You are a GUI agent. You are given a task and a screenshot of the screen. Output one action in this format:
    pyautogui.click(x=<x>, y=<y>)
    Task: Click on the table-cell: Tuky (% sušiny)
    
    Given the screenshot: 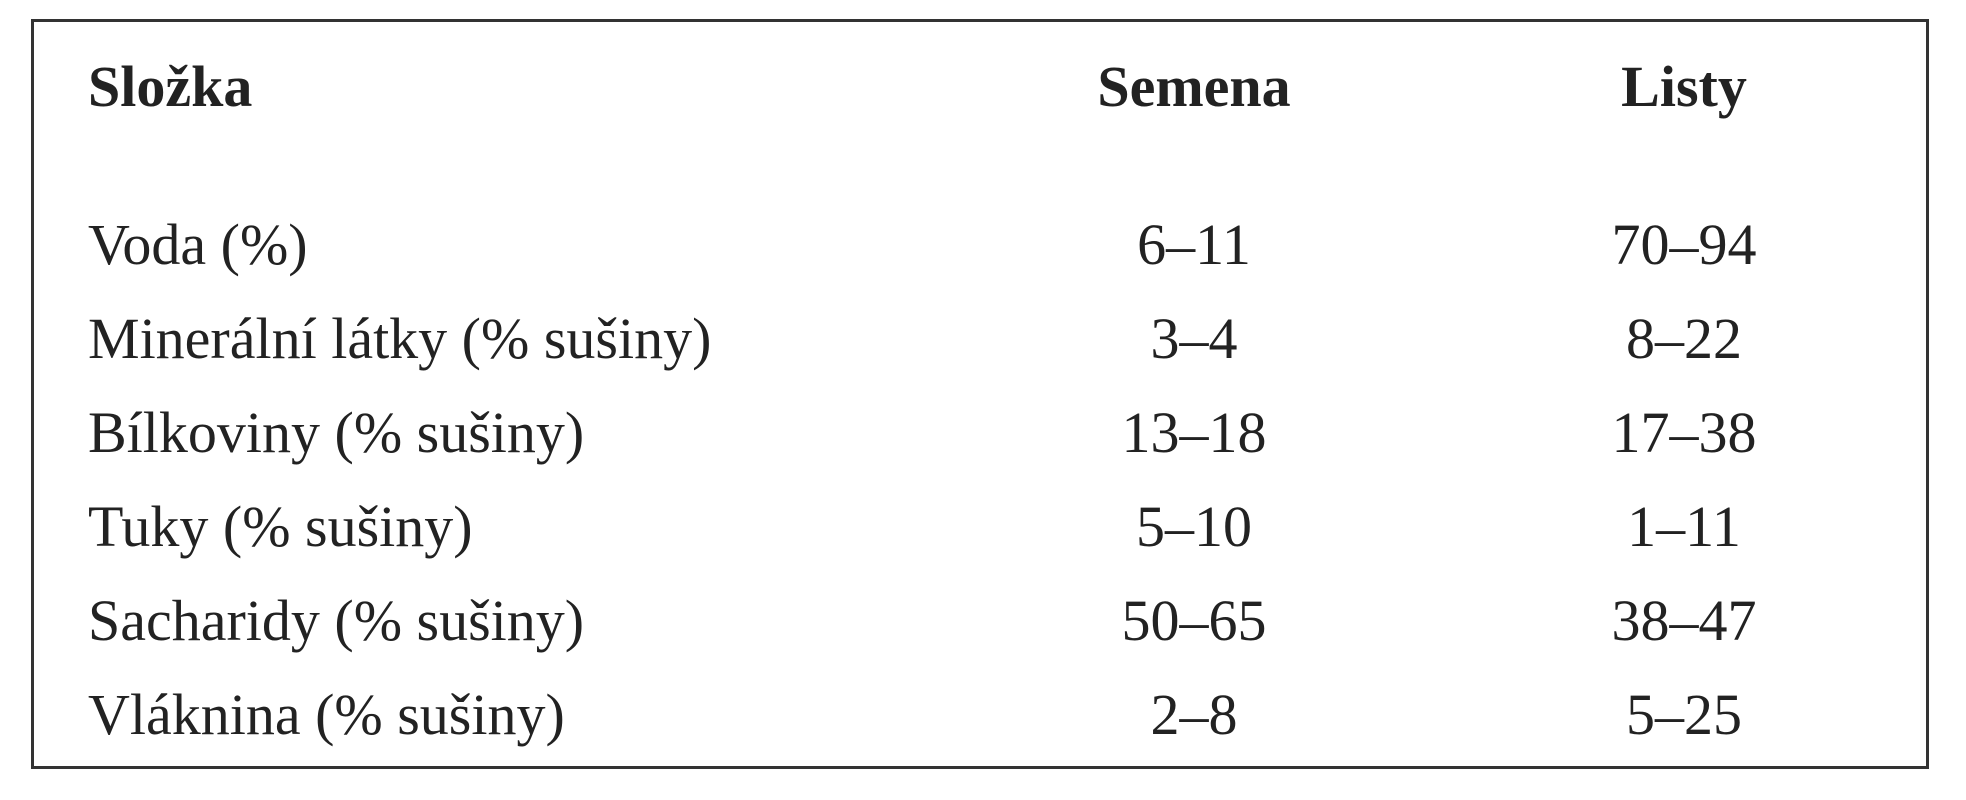 What is the action you would take?
    pyautogui.click(x=280, y=526)
    